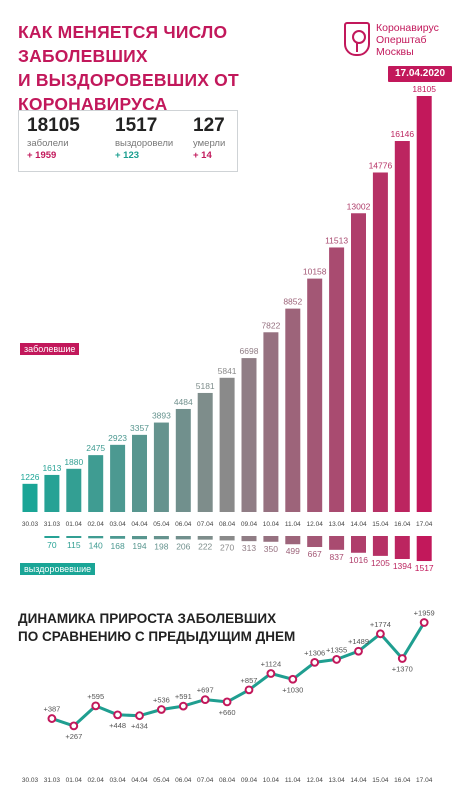 Image resolution: width=467 pixels, height=800 pixels. What do you see at coordinates (424, 780) in the screenshot?
I see `growth-date-tick-label: 17.04` at bounding box center [424, 780].